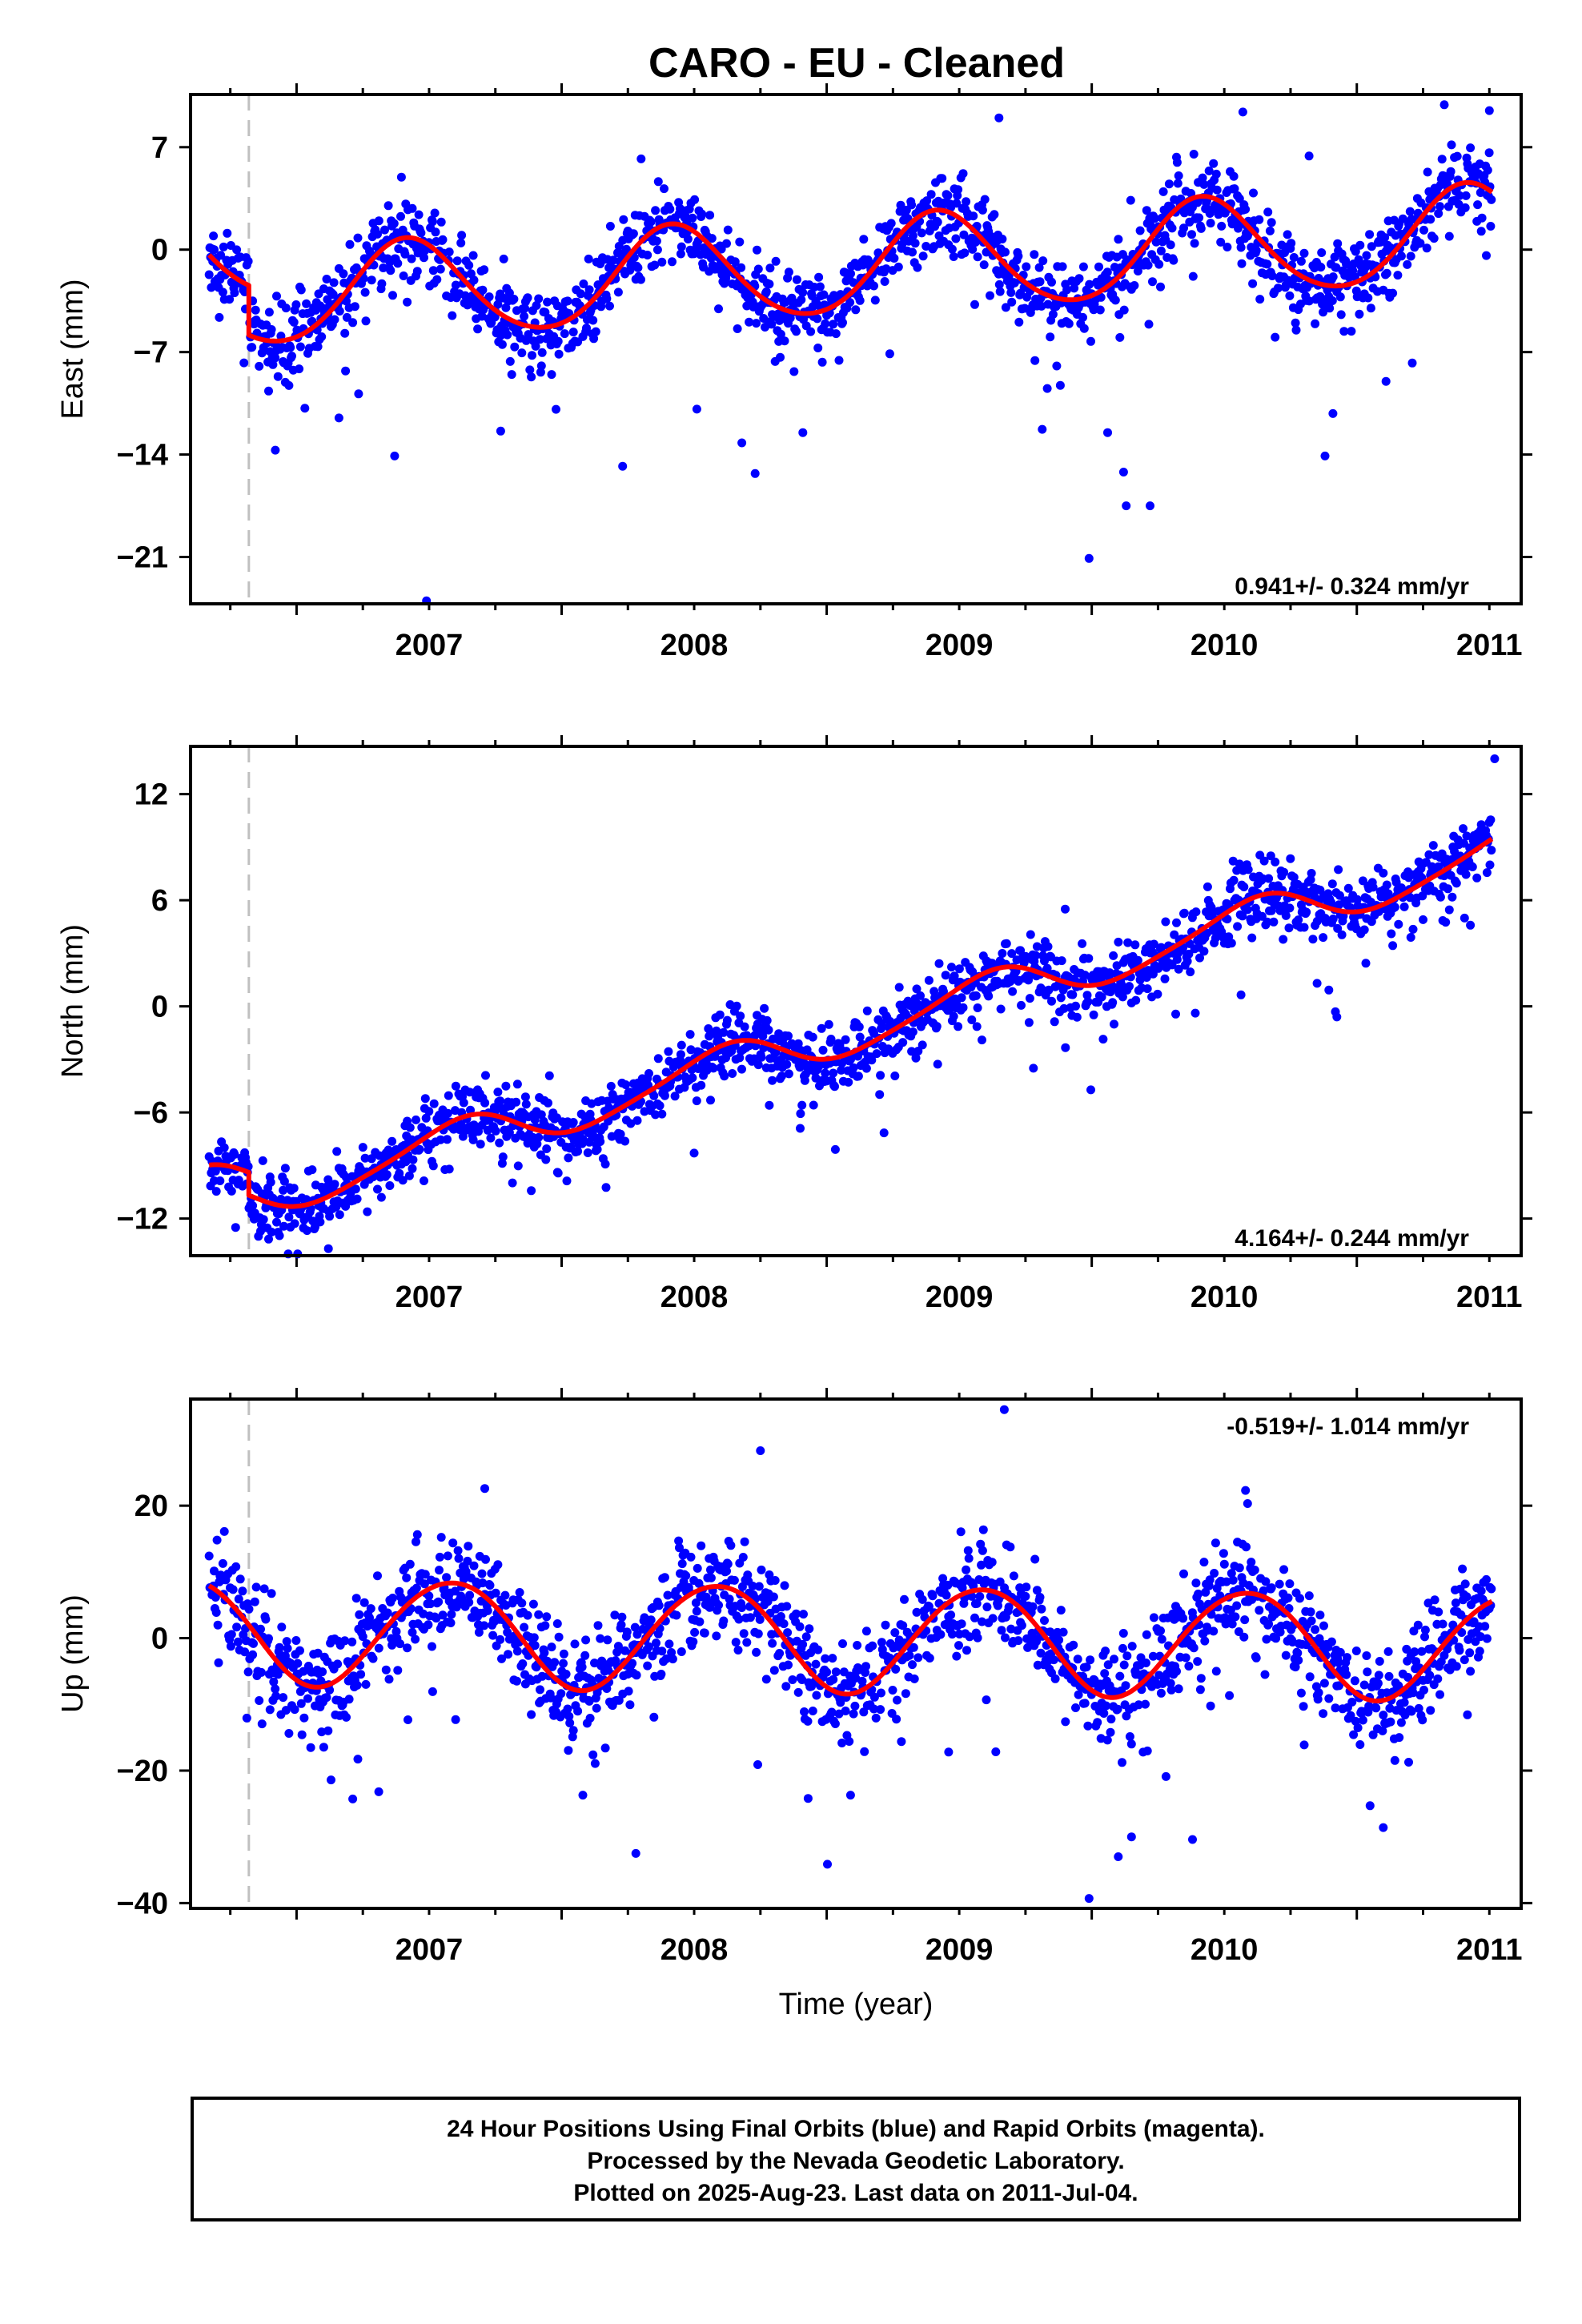 The image size is (1582, 2324). What do you see at coordinates (73, 1653) in the screenshot?
I see `up-y-axis-label: Up (mm)` at bounding box center [73, 1653].